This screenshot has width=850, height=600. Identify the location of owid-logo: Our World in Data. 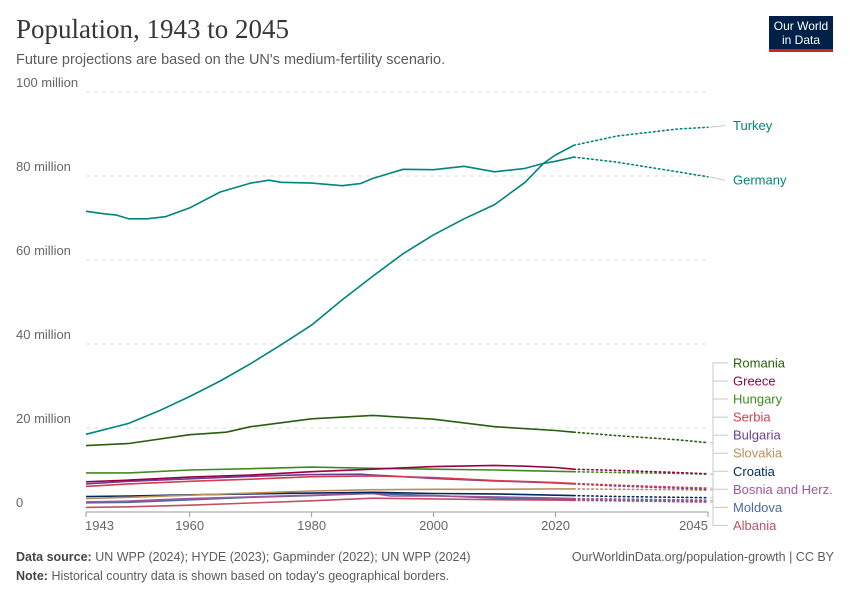
(801, 34).